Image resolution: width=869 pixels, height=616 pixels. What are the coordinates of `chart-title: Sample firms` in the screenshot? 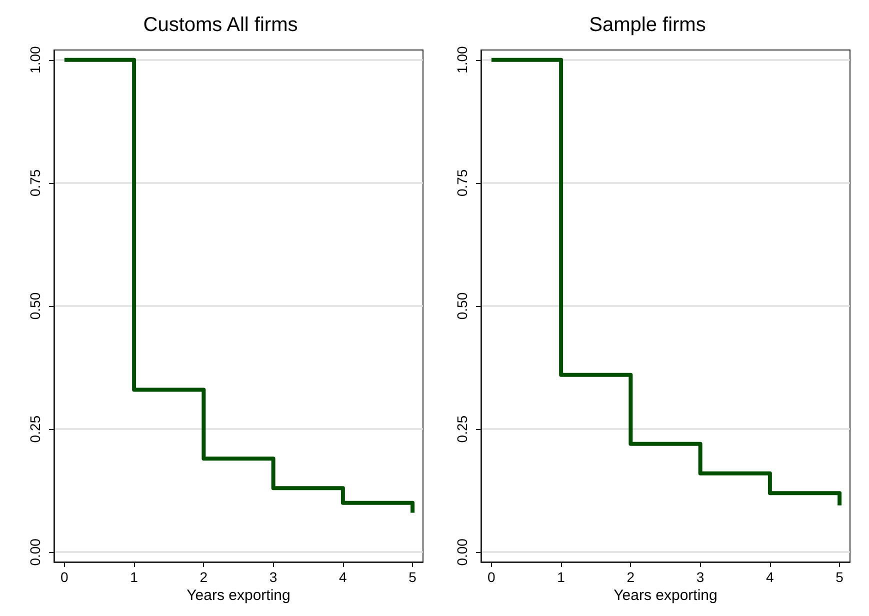 It's located at (647, 25).